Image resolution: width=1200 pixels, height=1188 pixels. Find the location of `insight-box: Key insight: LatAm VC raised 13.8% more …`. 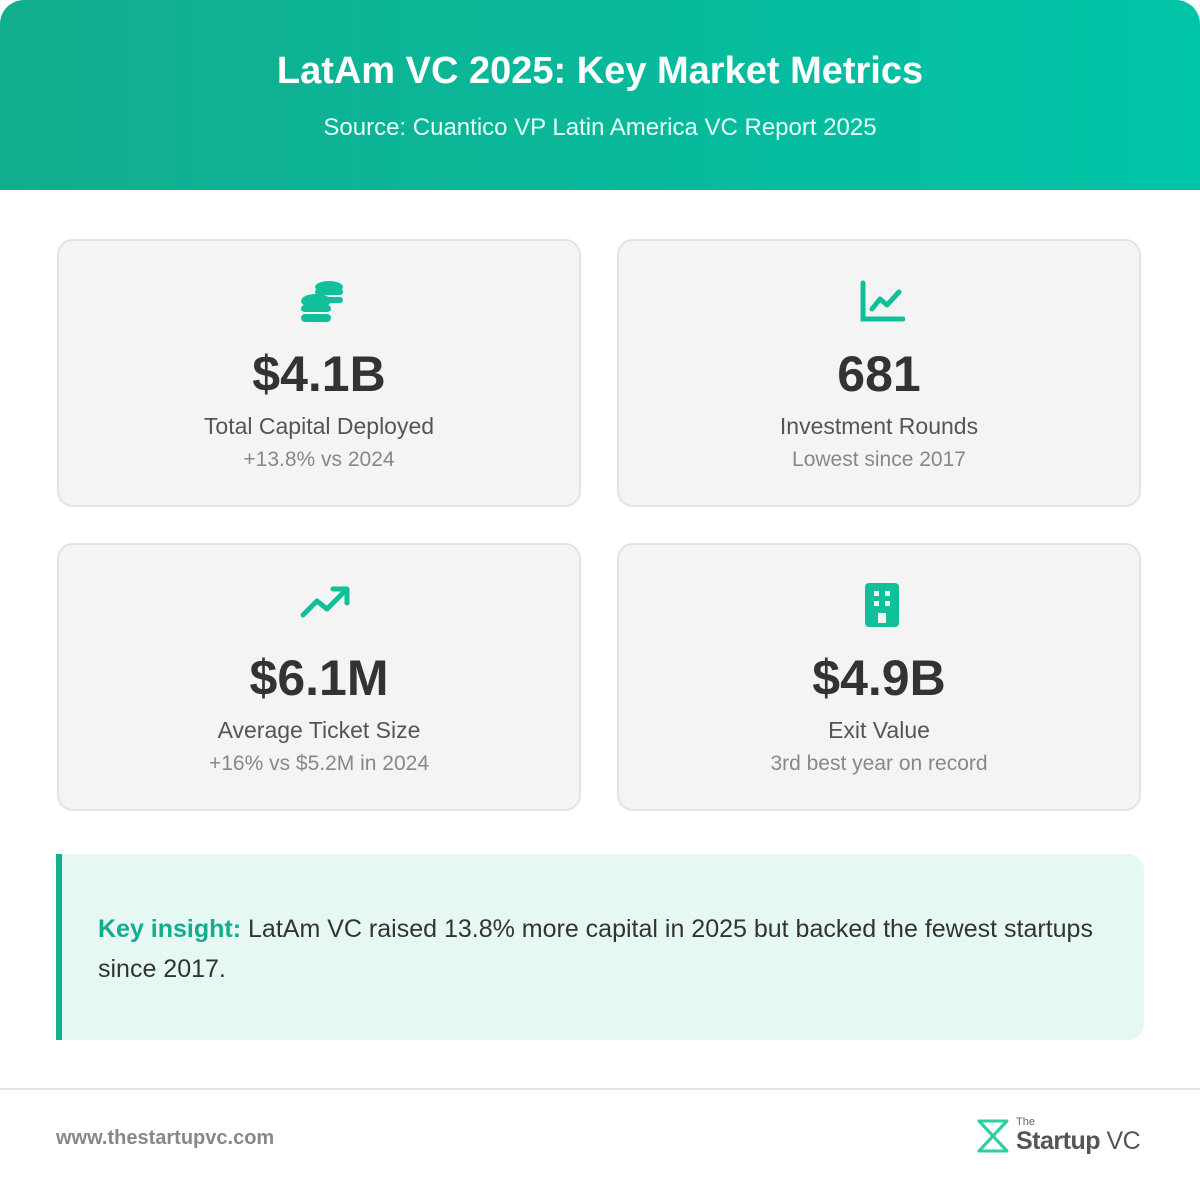

insight-box: Key insight: LatAm VC raised 13.8% more … is located at coordinates (600, 947).